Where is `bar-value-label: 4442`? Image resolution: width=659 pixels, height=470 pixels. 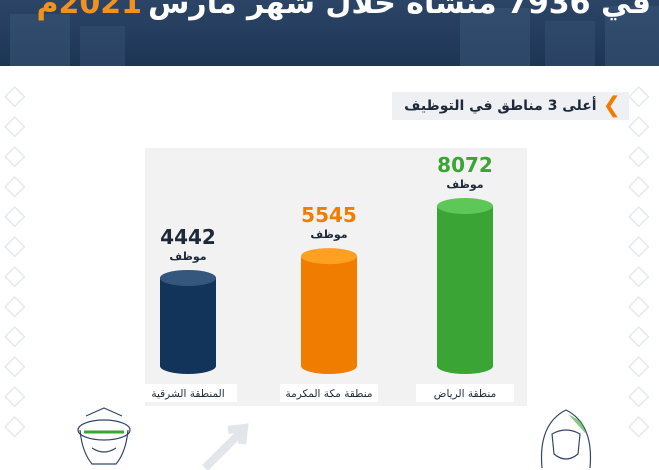
bar-value-label: 4442 is located at coordinates (188, 237).